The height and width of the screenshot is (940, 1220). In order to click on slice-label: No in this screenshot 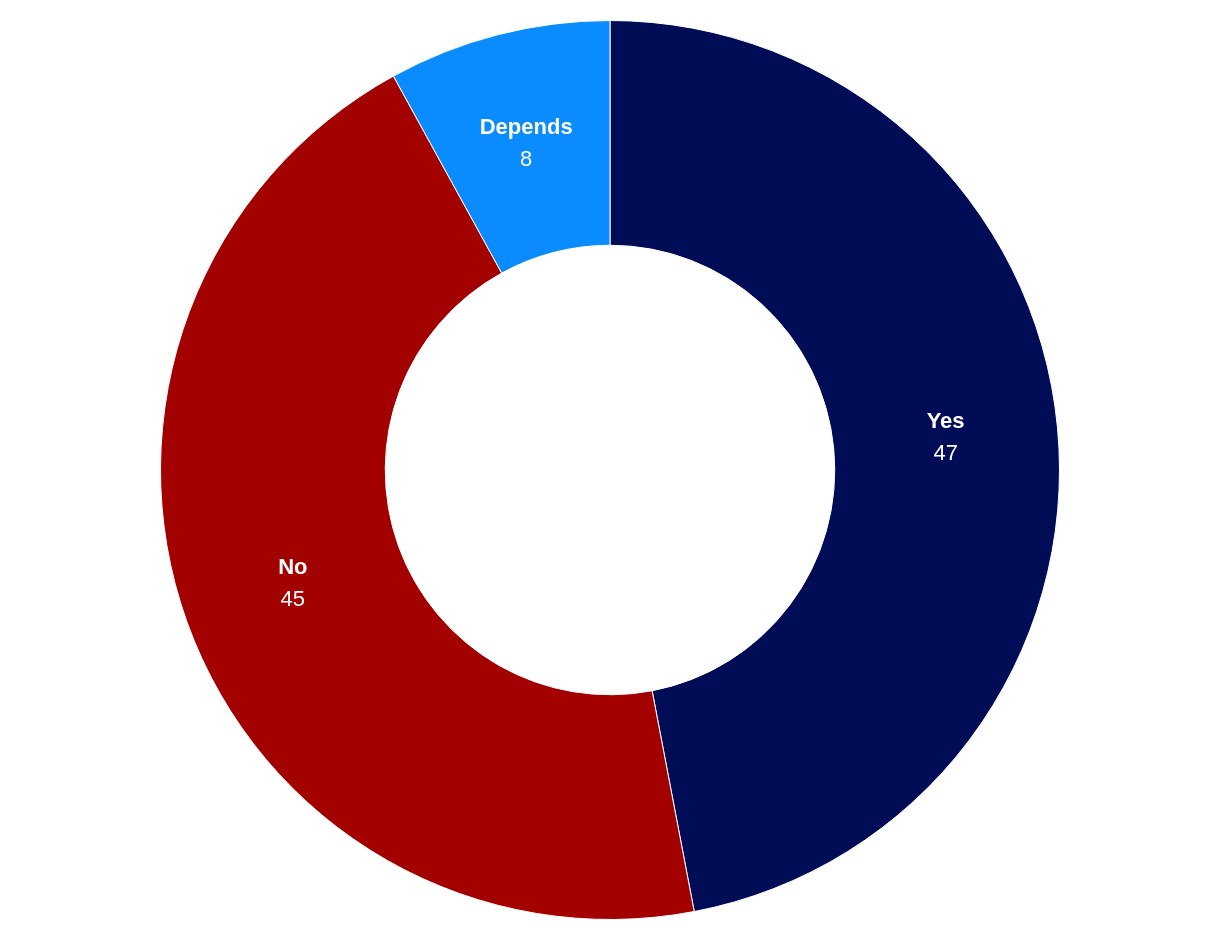, I will do `click(293, 567)`.